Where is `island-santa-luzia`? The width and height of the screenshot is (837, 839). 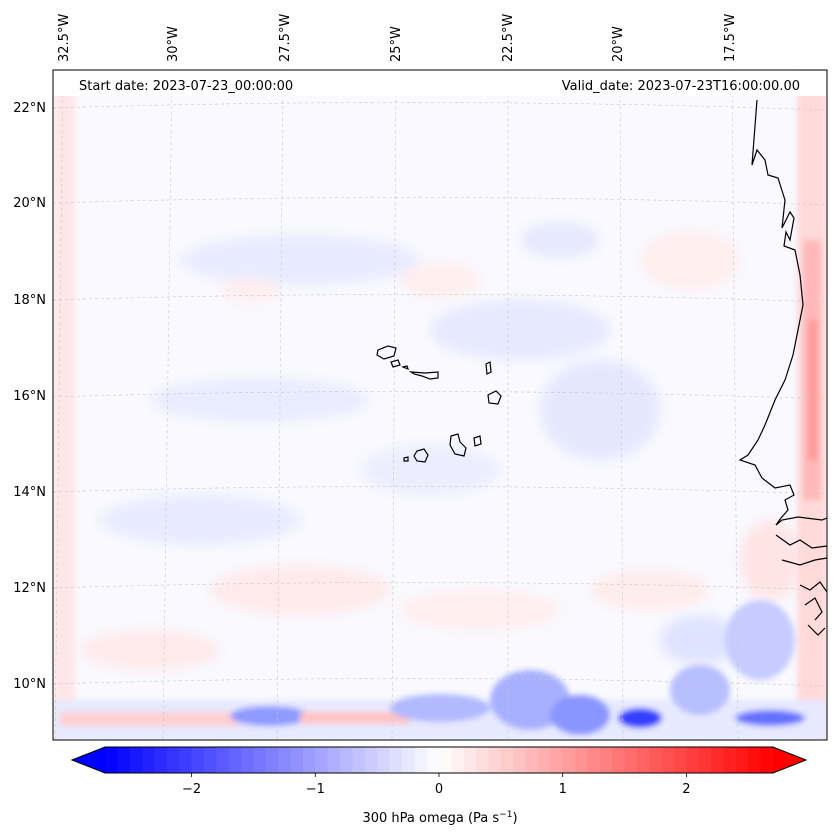 island-santa-luzia is located at coordinates (405, 368).